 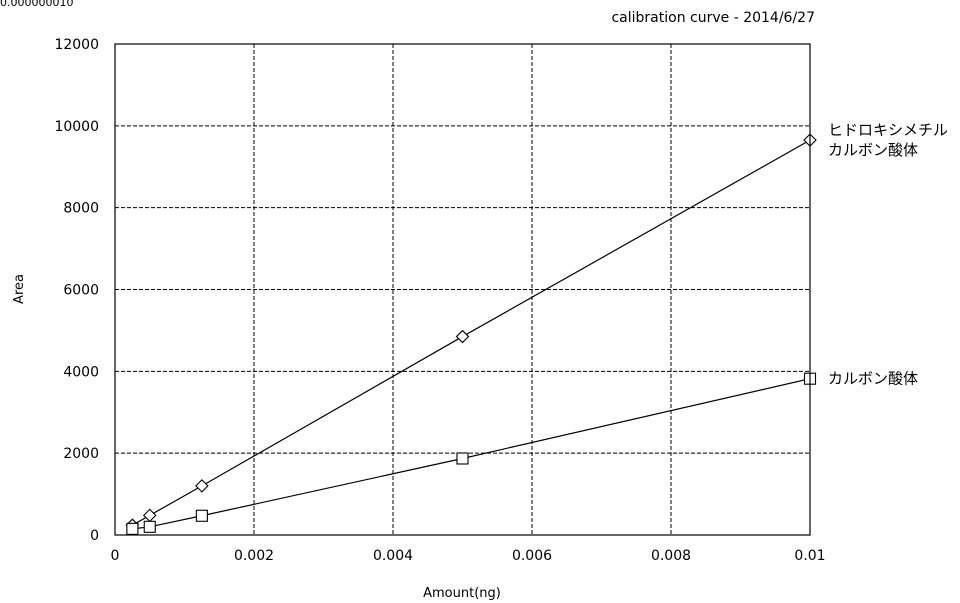 I want to click on y-axis-title: Area, so click(x=19, y=289).